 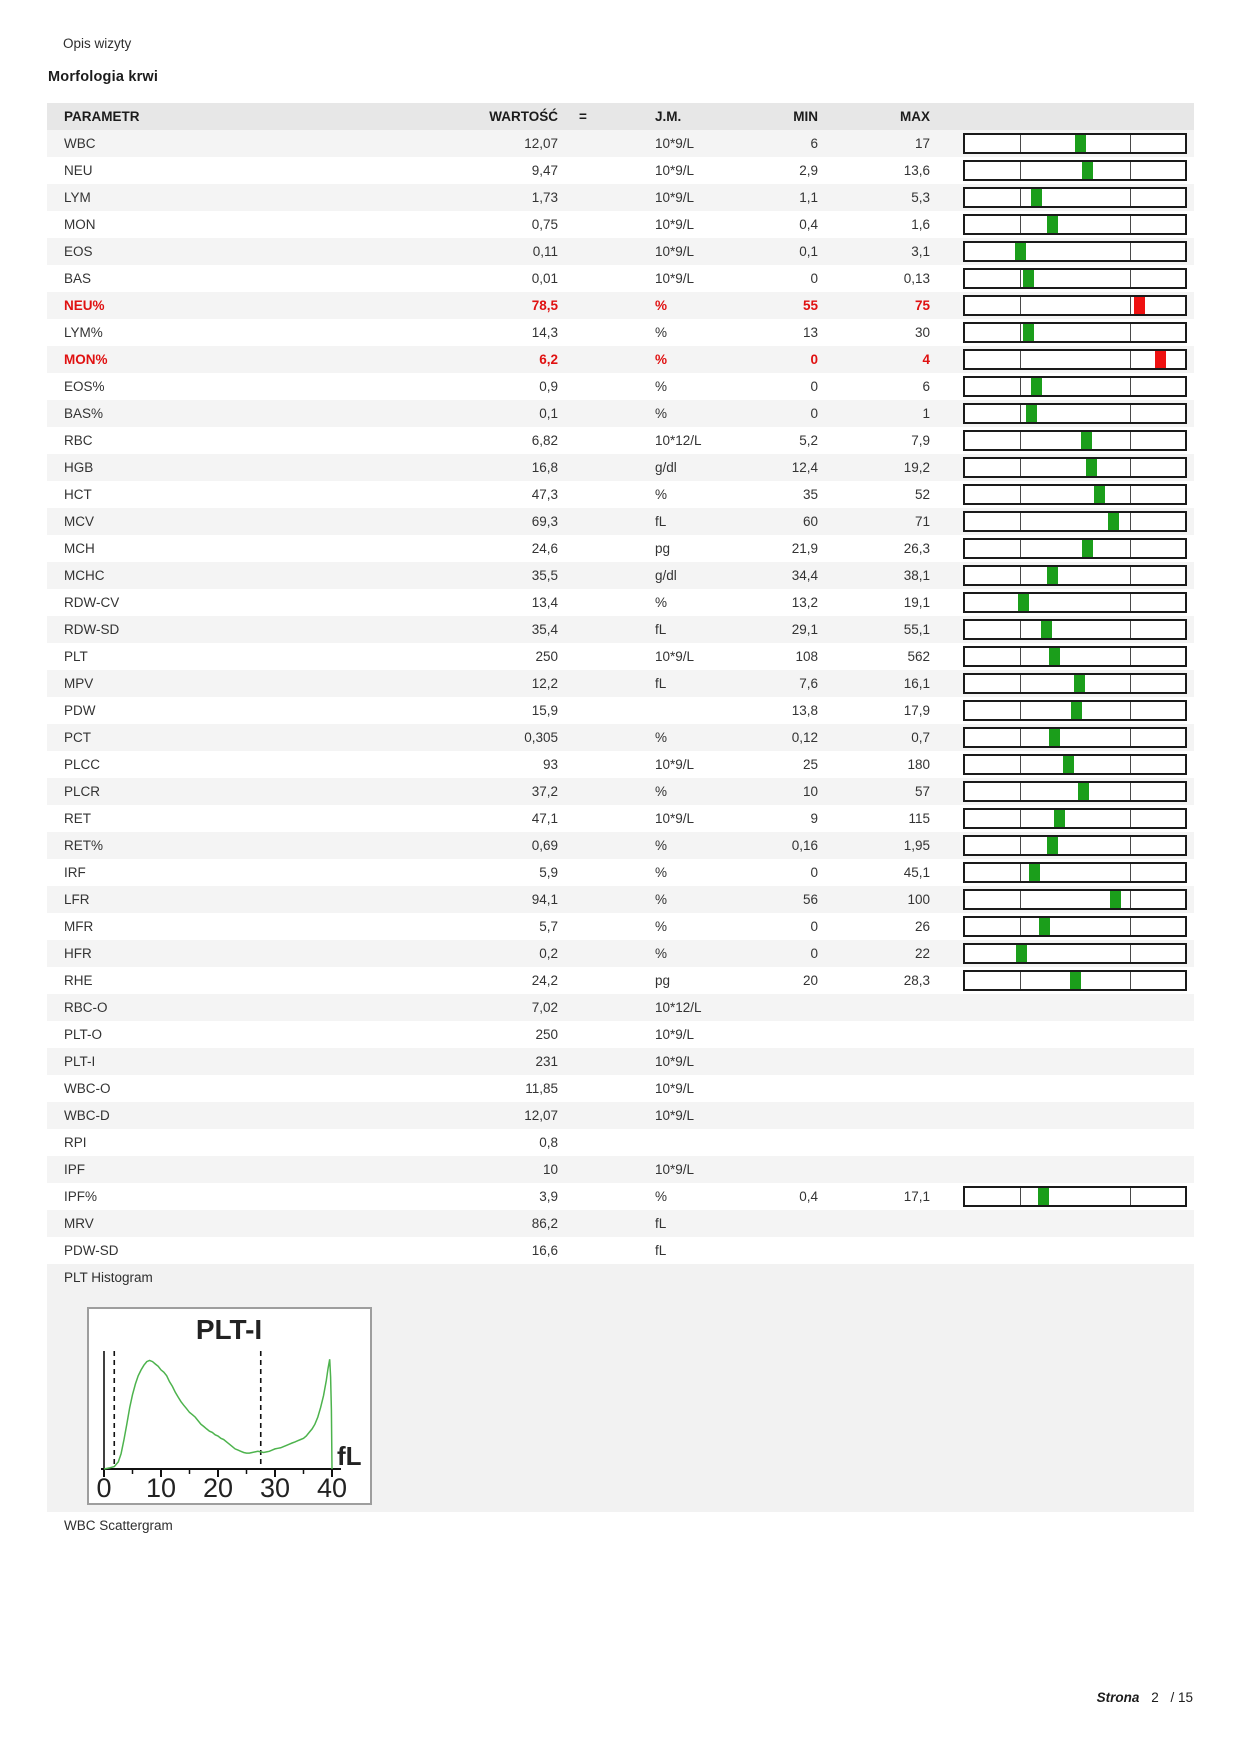 I want to click on row-value: 24,6, so click(x=544, y=548).